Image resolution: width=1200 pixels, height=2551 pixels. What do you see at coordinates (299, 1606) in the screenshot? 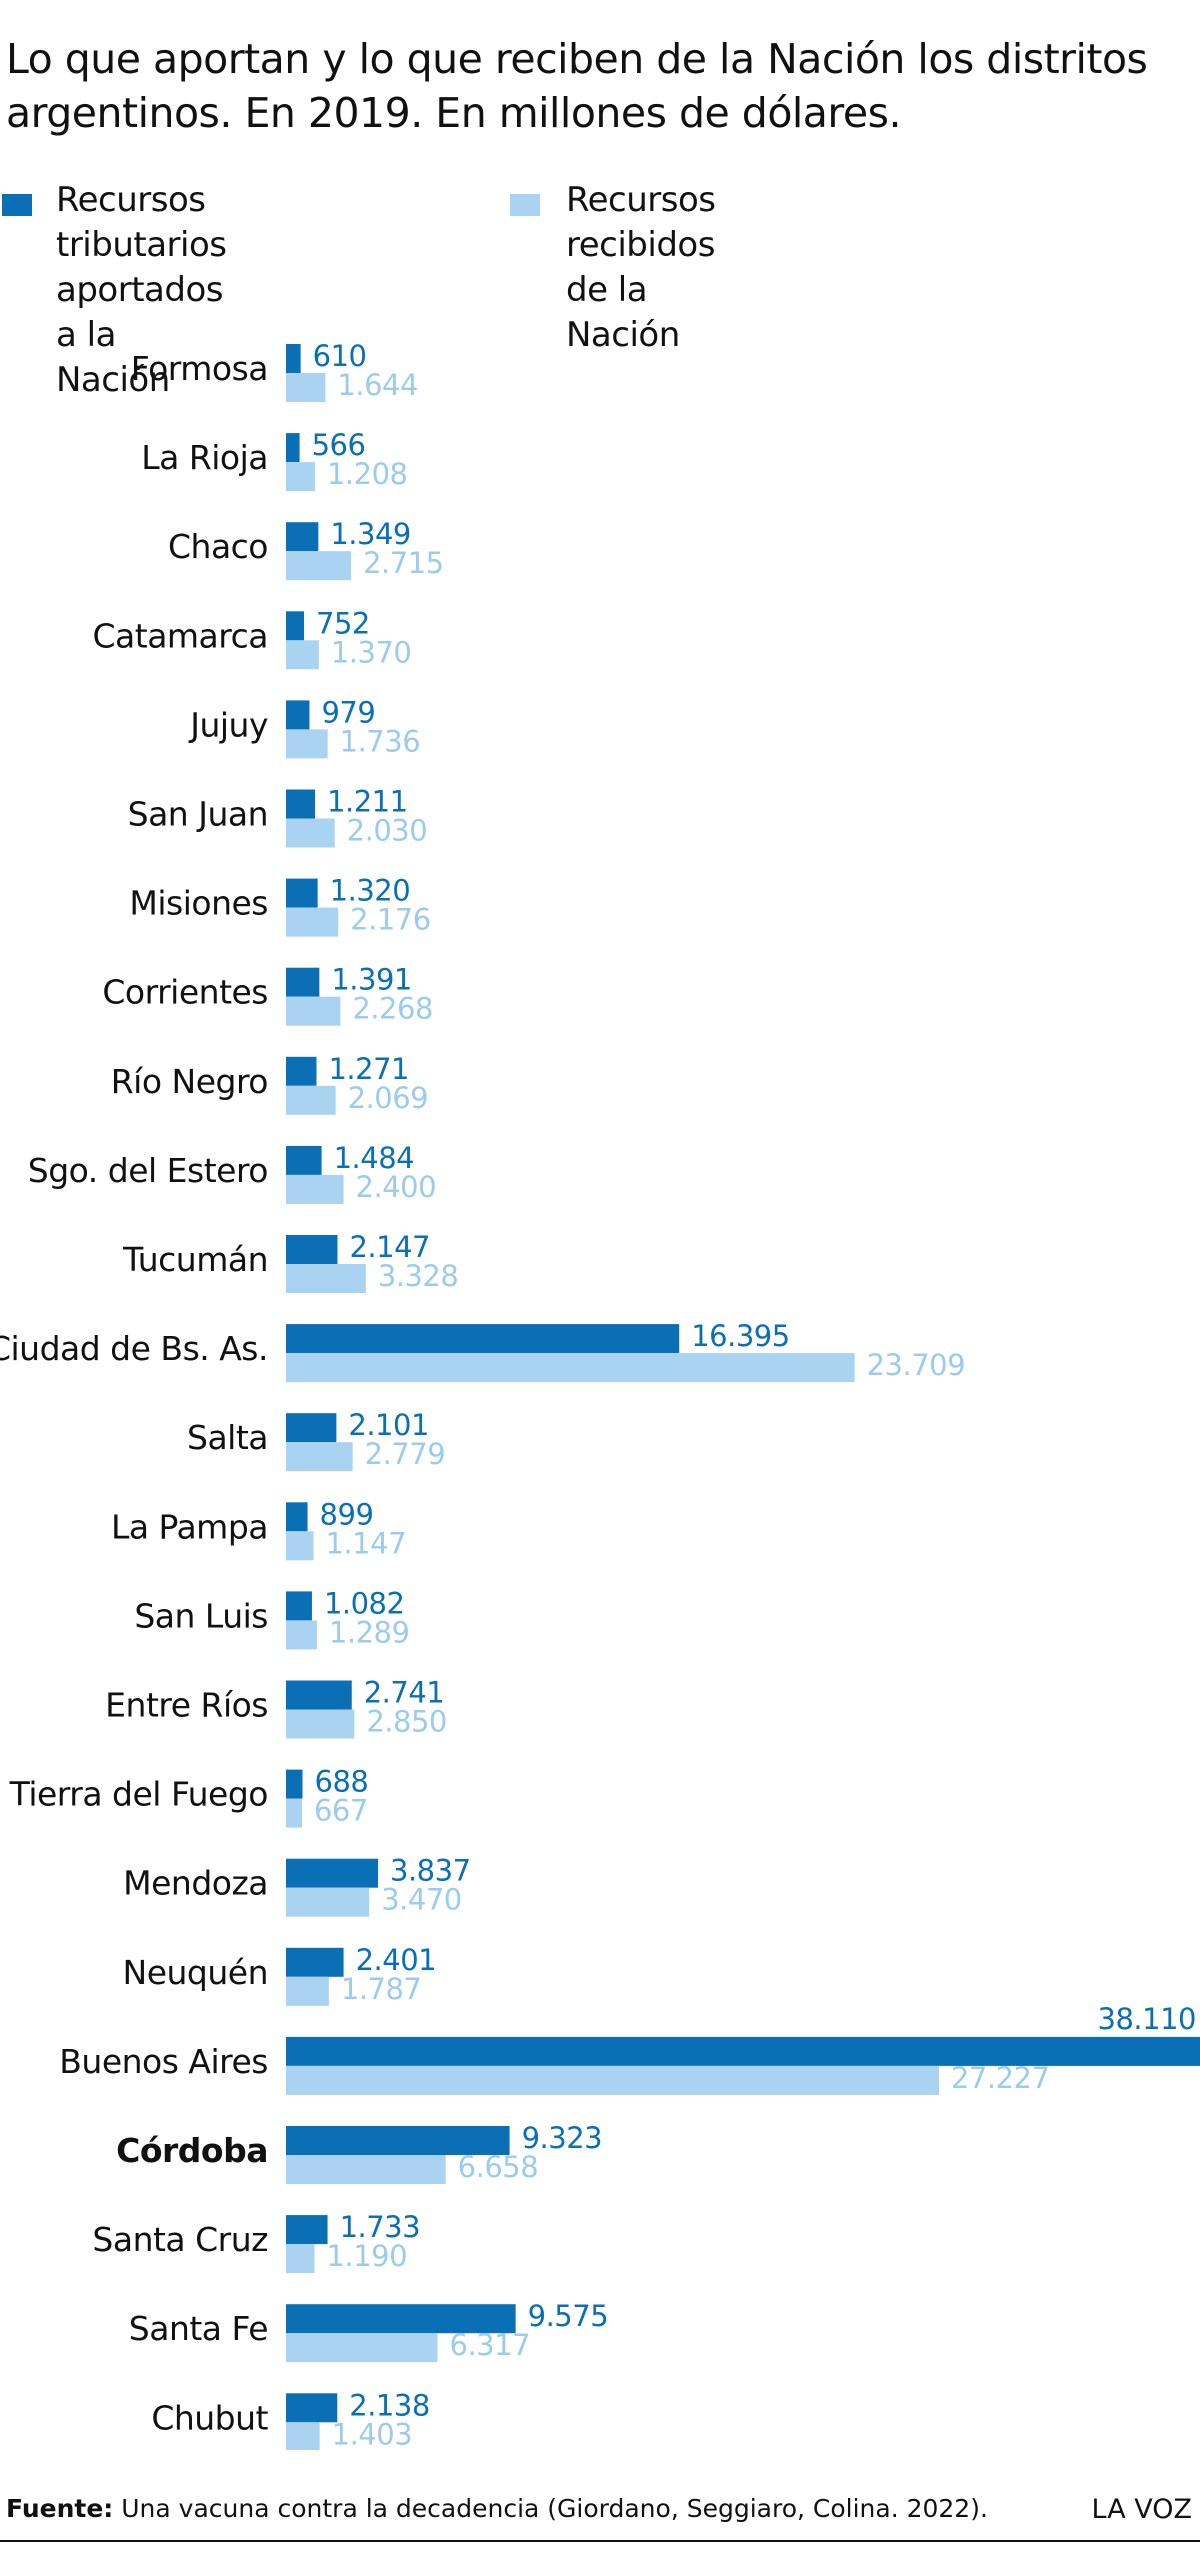
I see `bar-aportados-san-luis` at bounding box center [299, 1606].